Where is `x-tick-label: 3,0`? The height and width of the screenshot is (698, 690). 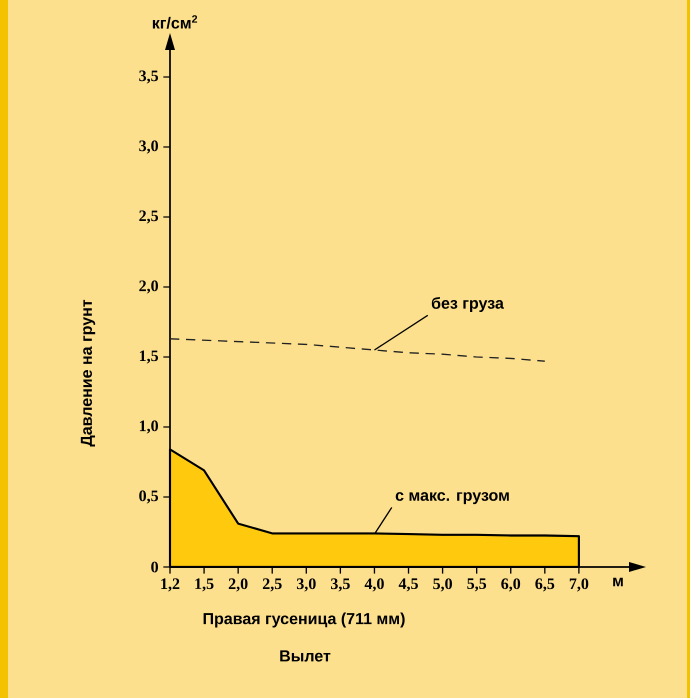 x-tick-label: 3,0 is located at coordinates (306, 585).